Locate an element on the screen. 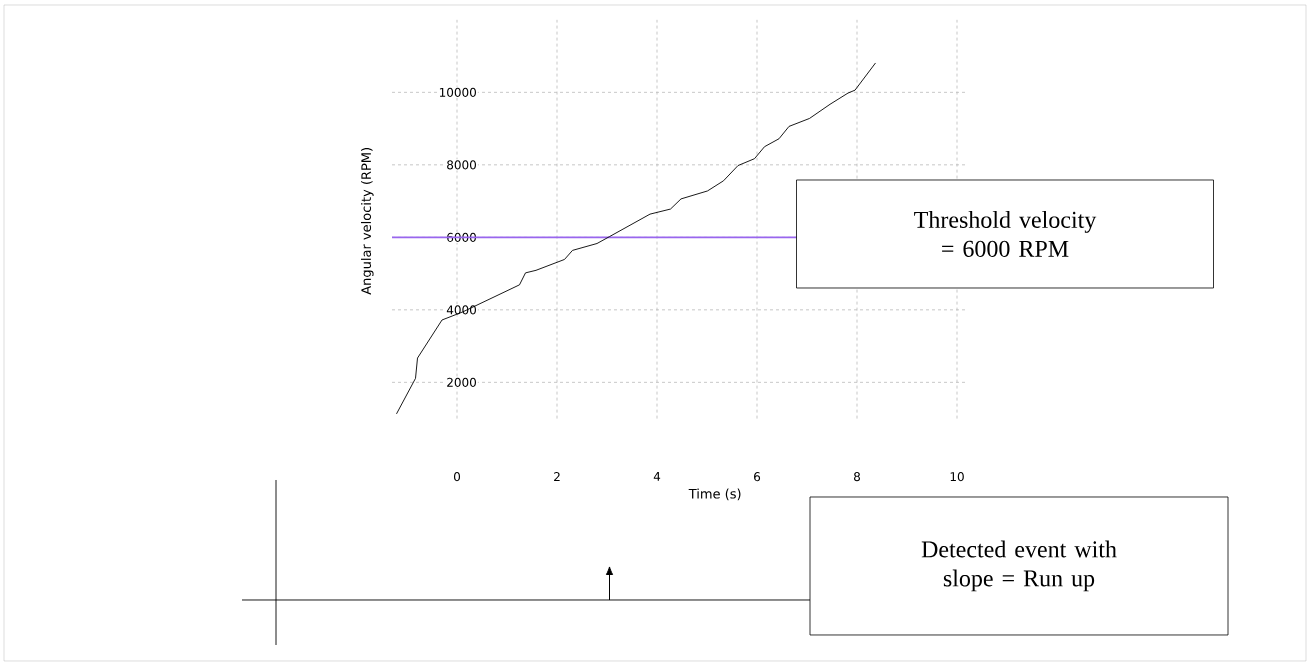 The image size is (1311, 666). x-axis-title: Time (s) is located at coordinates (714, 494).